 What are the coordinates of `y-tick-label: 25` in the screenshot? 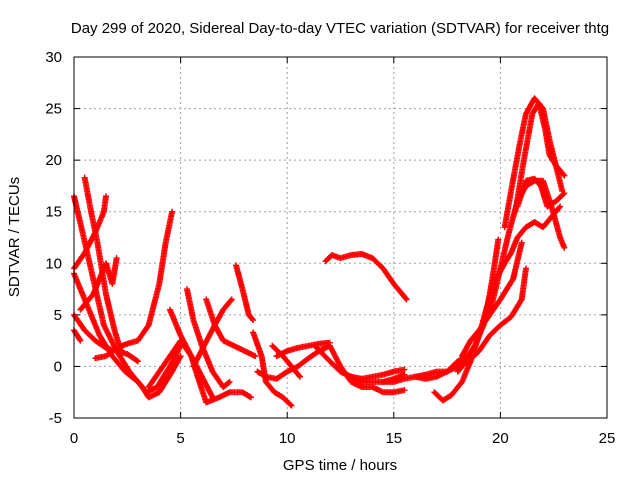 It's located at (53, 109).